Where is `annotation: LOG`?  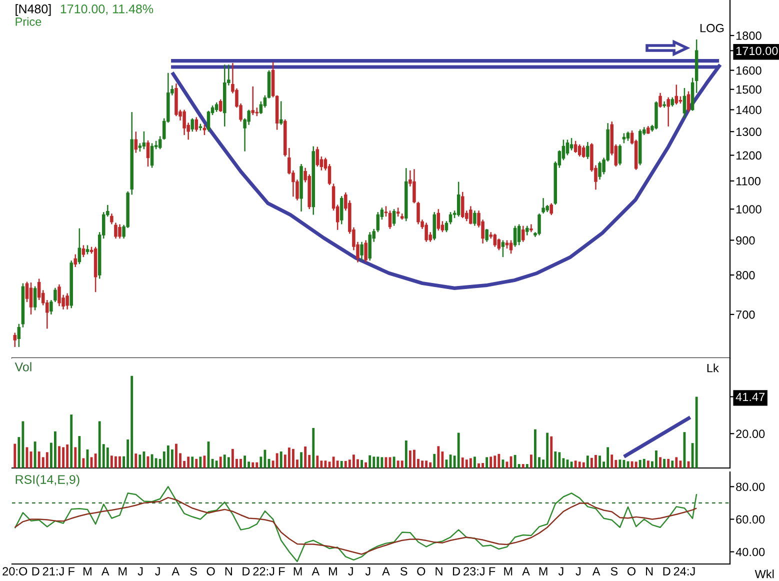 annotation: LOG is located at coordinates (712, 28).